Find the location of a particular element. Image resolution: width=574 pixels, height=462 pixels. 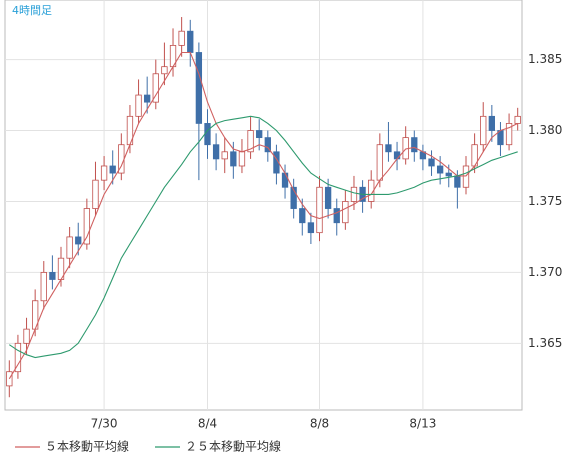

x-tick-label: 7/30 is located at coordinates (104, 424).